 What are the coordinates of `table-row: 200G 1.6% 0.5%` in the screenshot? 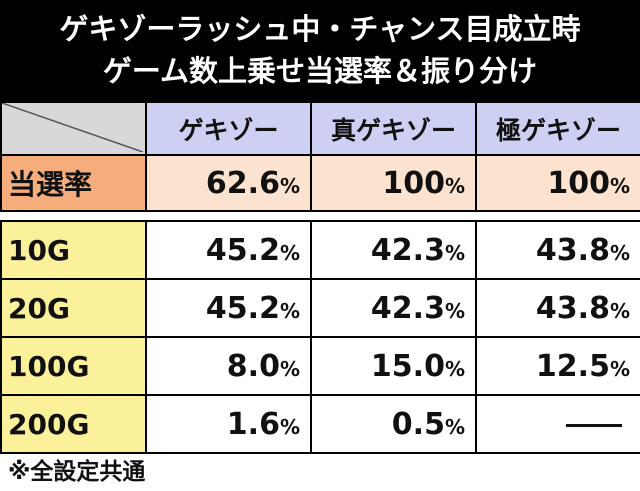 It's located at (320, 424).